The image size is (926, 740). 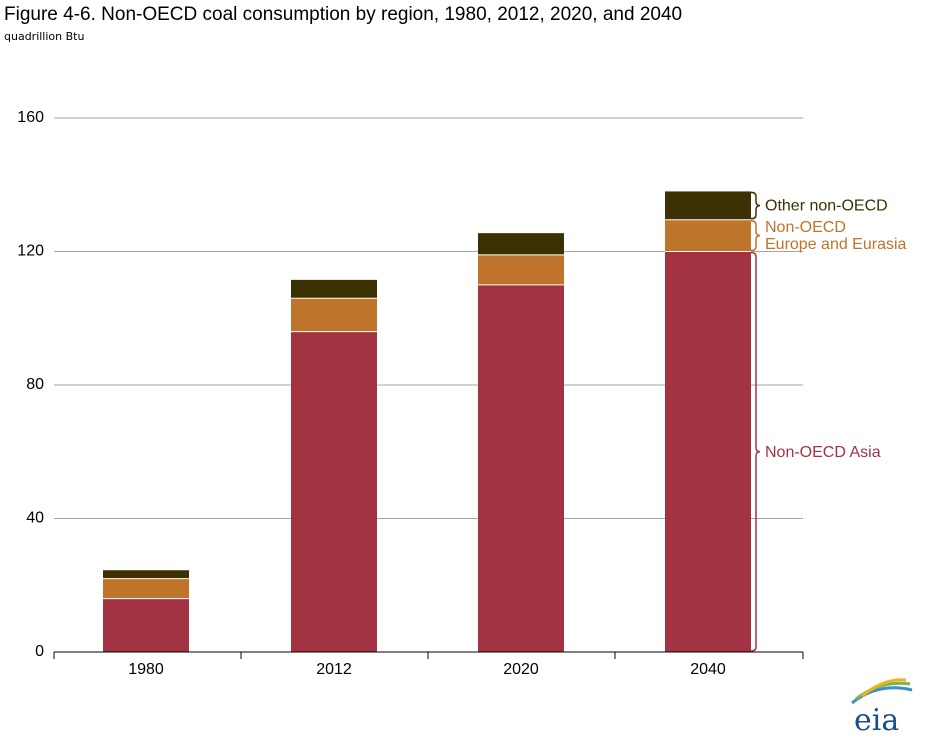 What do you see at coordinates (521, 669) in the screenshot?
I see `x-tick-label: 2020` at bounding box center [521, 669].